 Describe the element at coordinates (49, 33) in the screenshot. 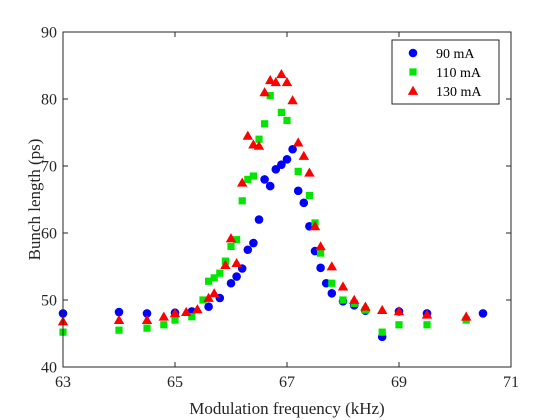

I see `y-tick-label: 90` at that location.